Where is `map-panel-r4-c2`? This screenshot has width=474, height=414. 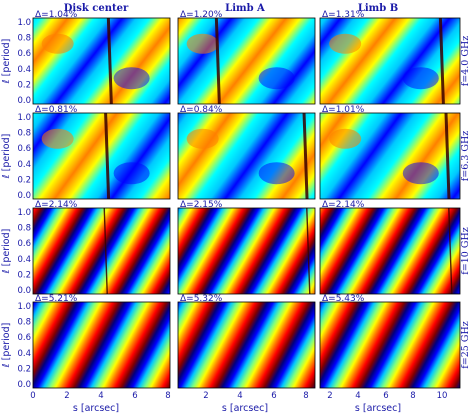
map-panel-r4-c2 is located at coordinates (246, 345).